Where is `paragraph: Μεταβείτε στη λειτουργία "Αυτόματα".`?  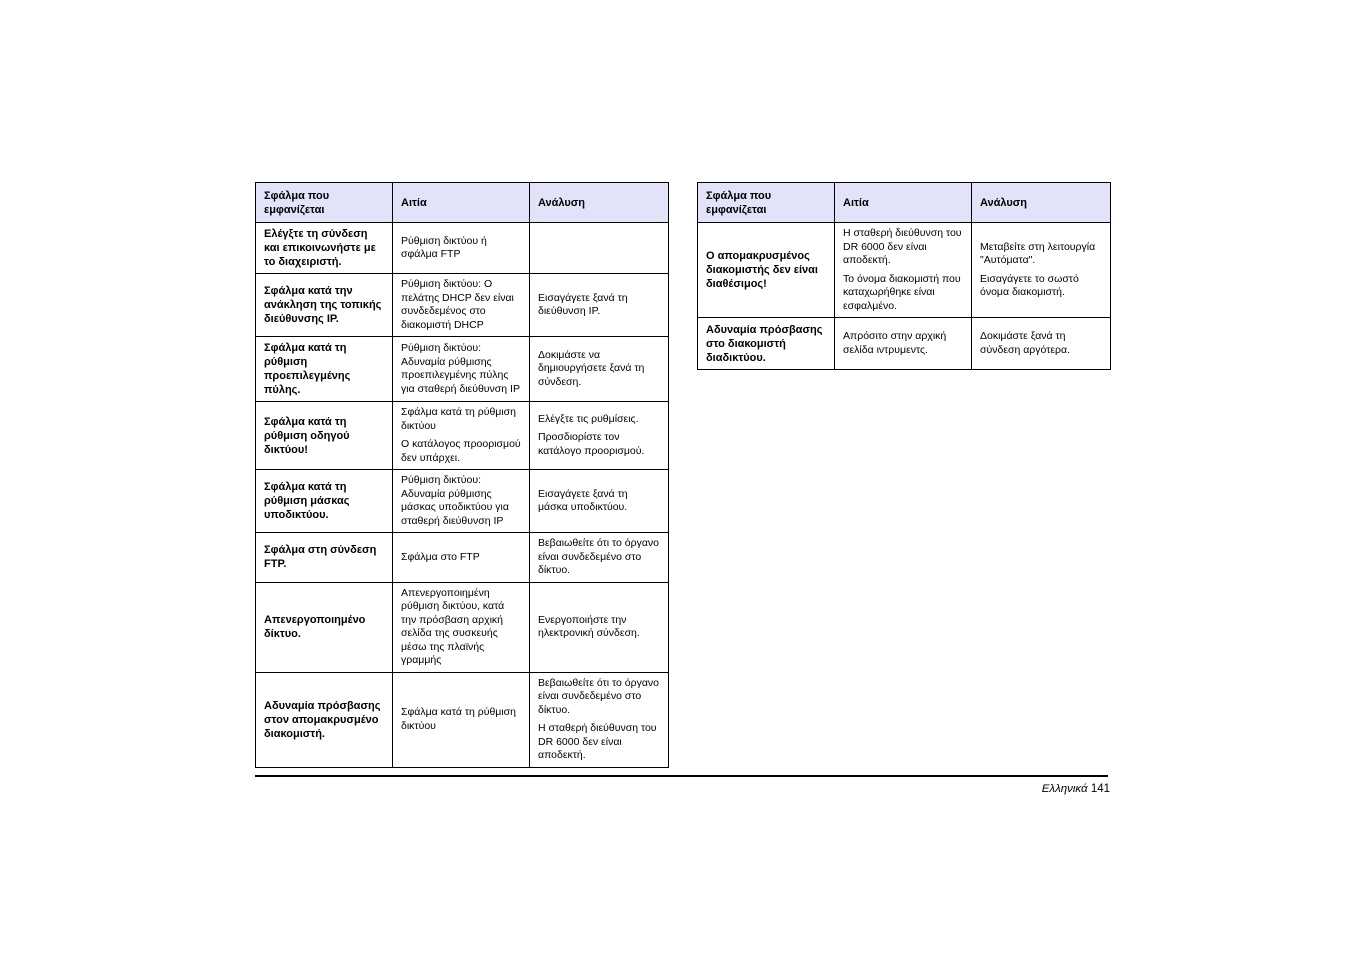 paragraph: Μεταβείτε στη λειτουργία "Αυτόματα". is located at coordinates (1038, 253).